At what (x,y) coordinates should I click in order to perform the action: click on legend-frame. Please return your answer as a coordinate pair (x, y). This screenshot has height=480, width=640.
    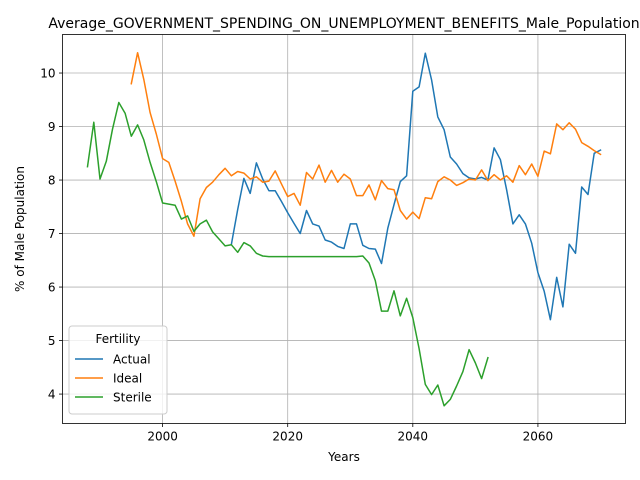
    Looking at the image, I should click on (118, 370).